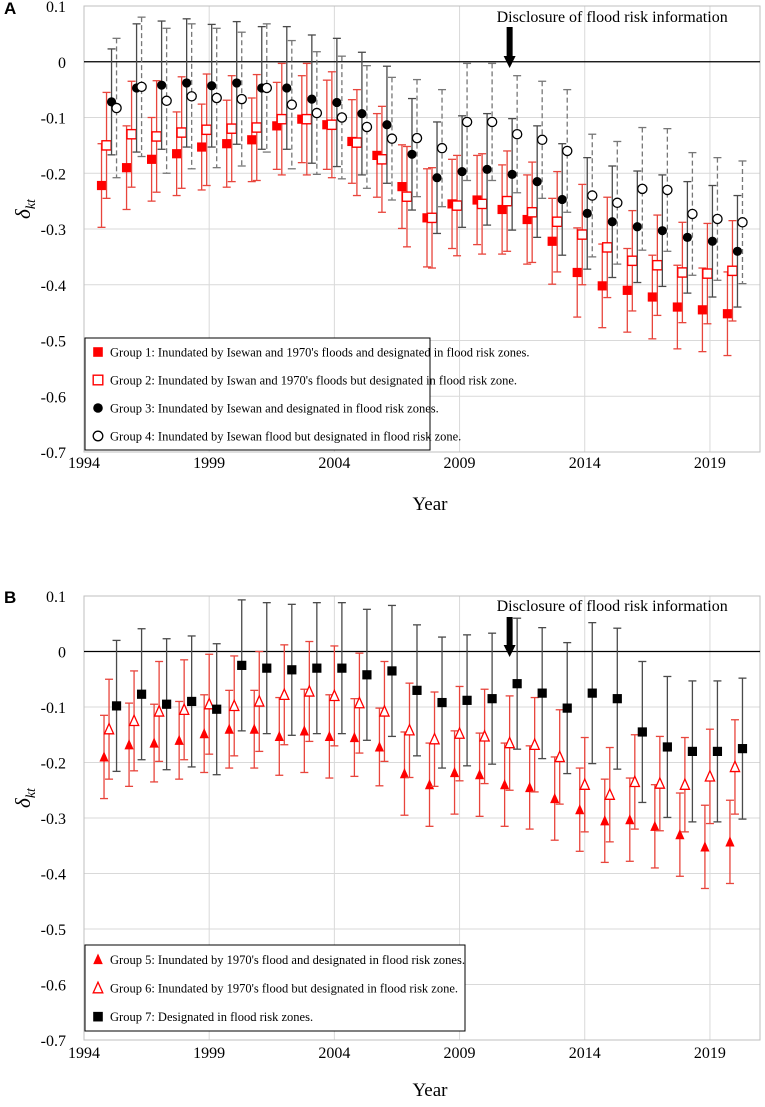  I want to click on y-tick-label: -0.6, so click(53, 986).